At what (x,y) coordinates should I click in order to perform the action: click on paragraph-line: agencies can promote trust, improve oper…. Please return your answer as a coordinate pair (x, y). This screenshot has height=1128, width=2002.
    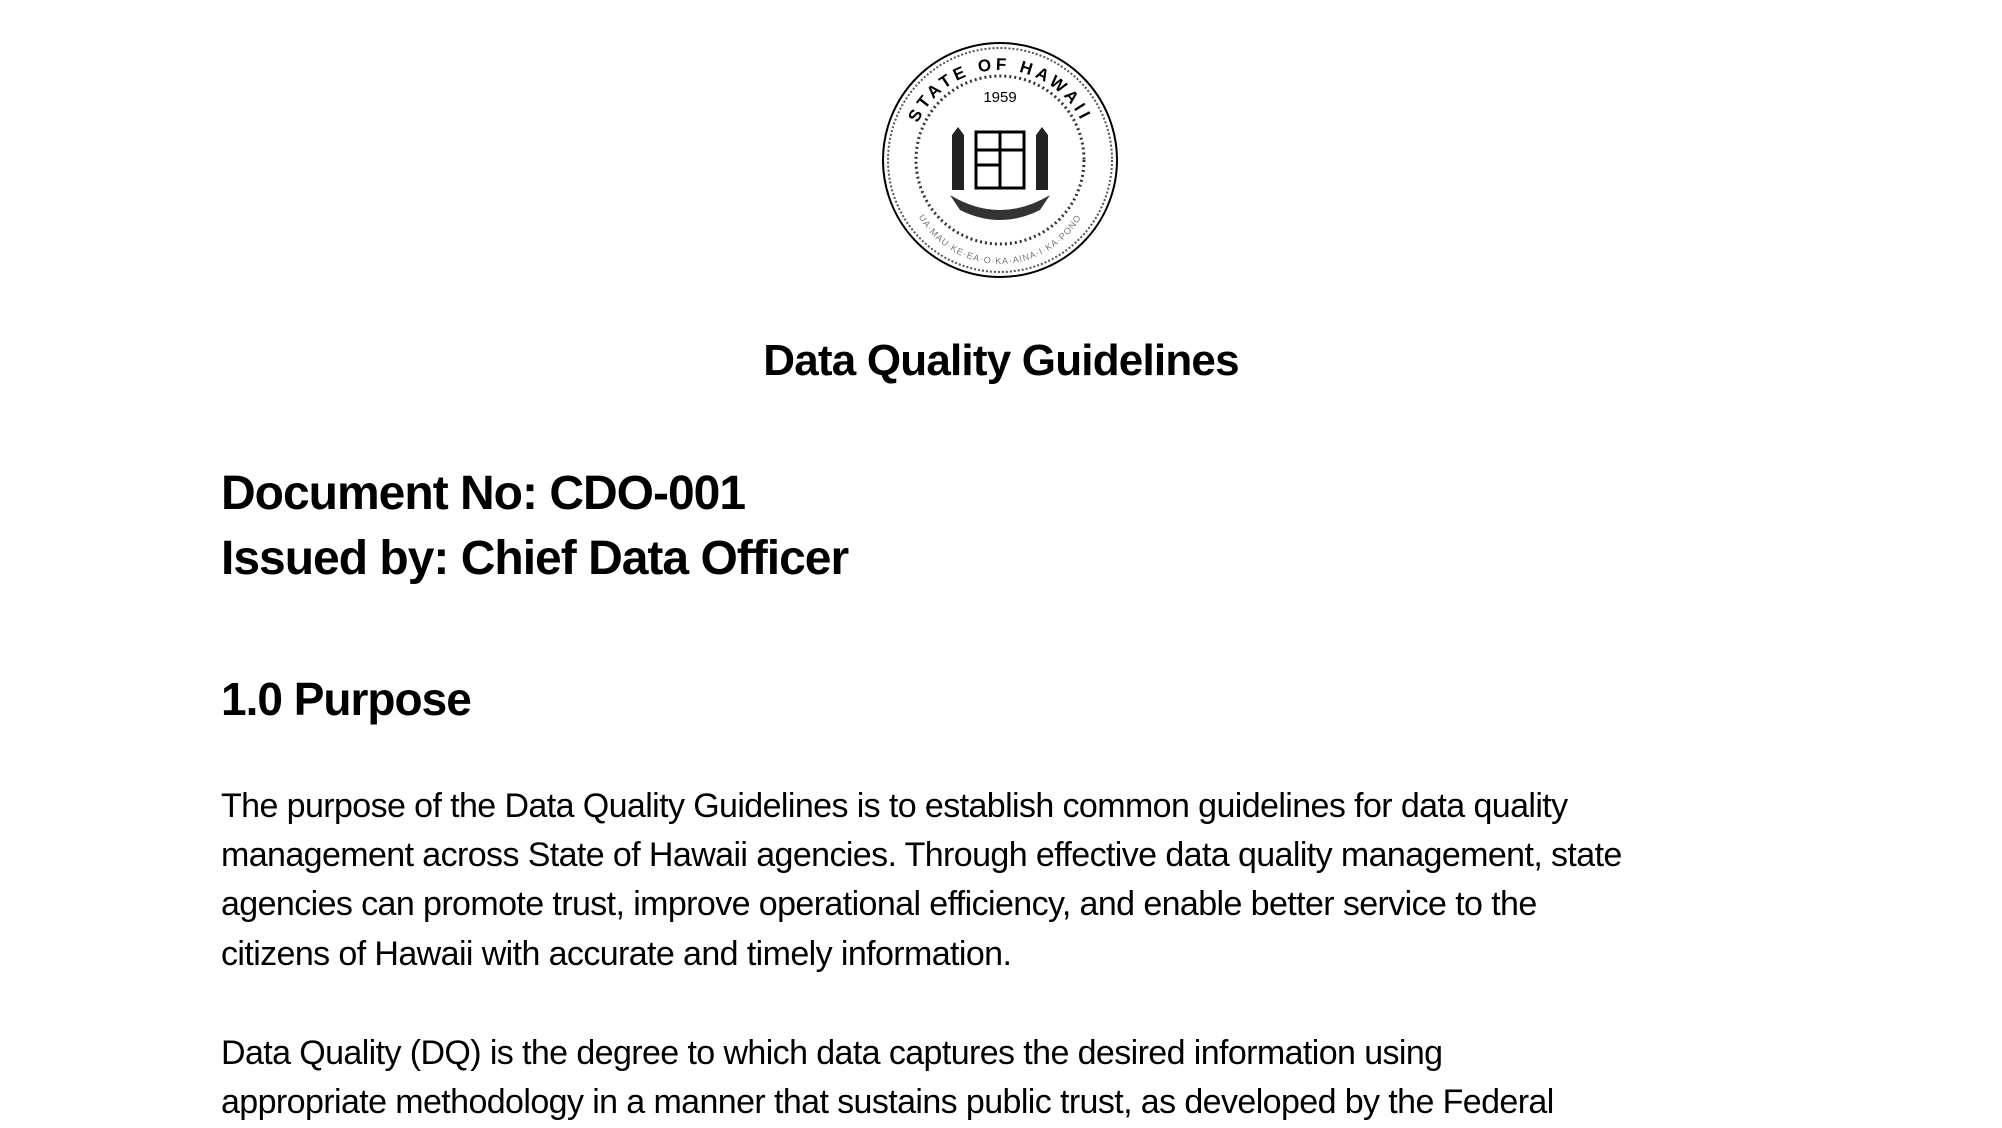
    Looking at the image, I should click on (879, 904).